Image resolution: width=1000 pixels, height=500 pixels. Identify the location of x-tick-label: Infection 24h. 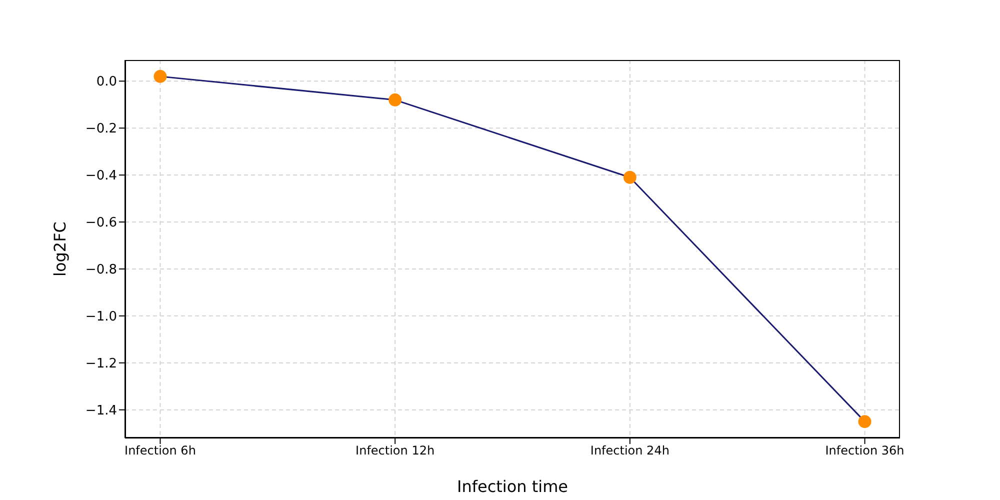
(630, 451).